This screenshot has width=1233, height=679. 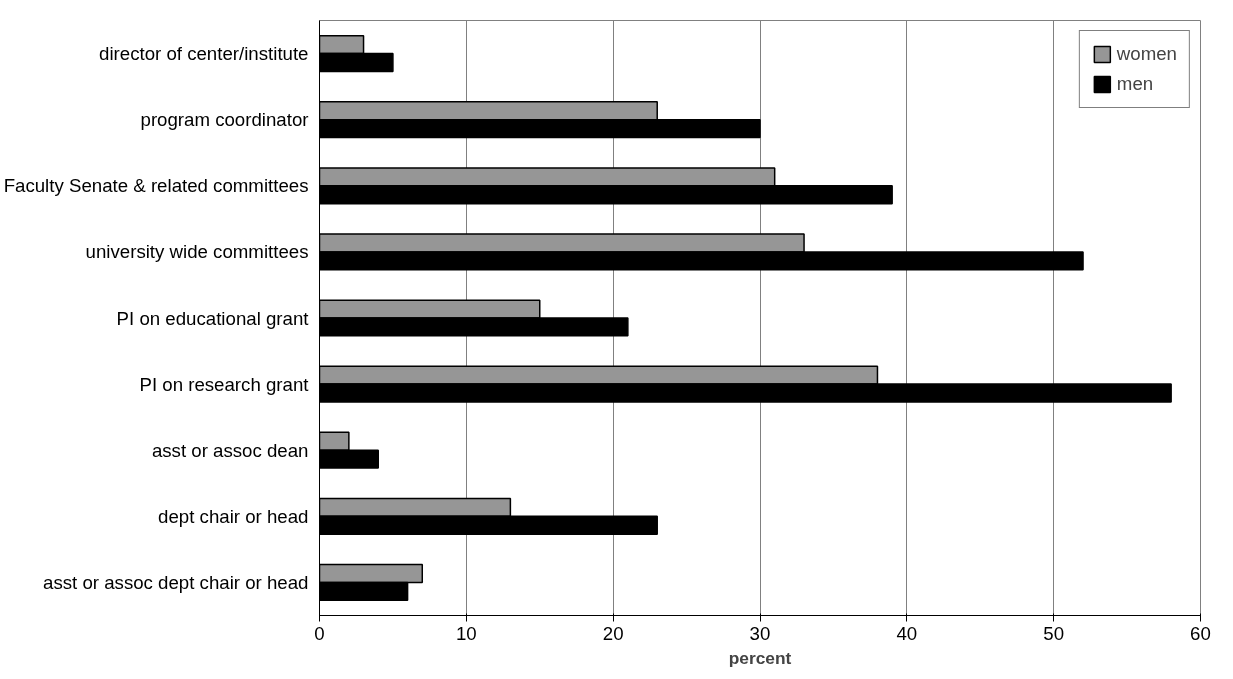 I want to click on y-tick-label: program coordinator, so click(x=224, y=120).